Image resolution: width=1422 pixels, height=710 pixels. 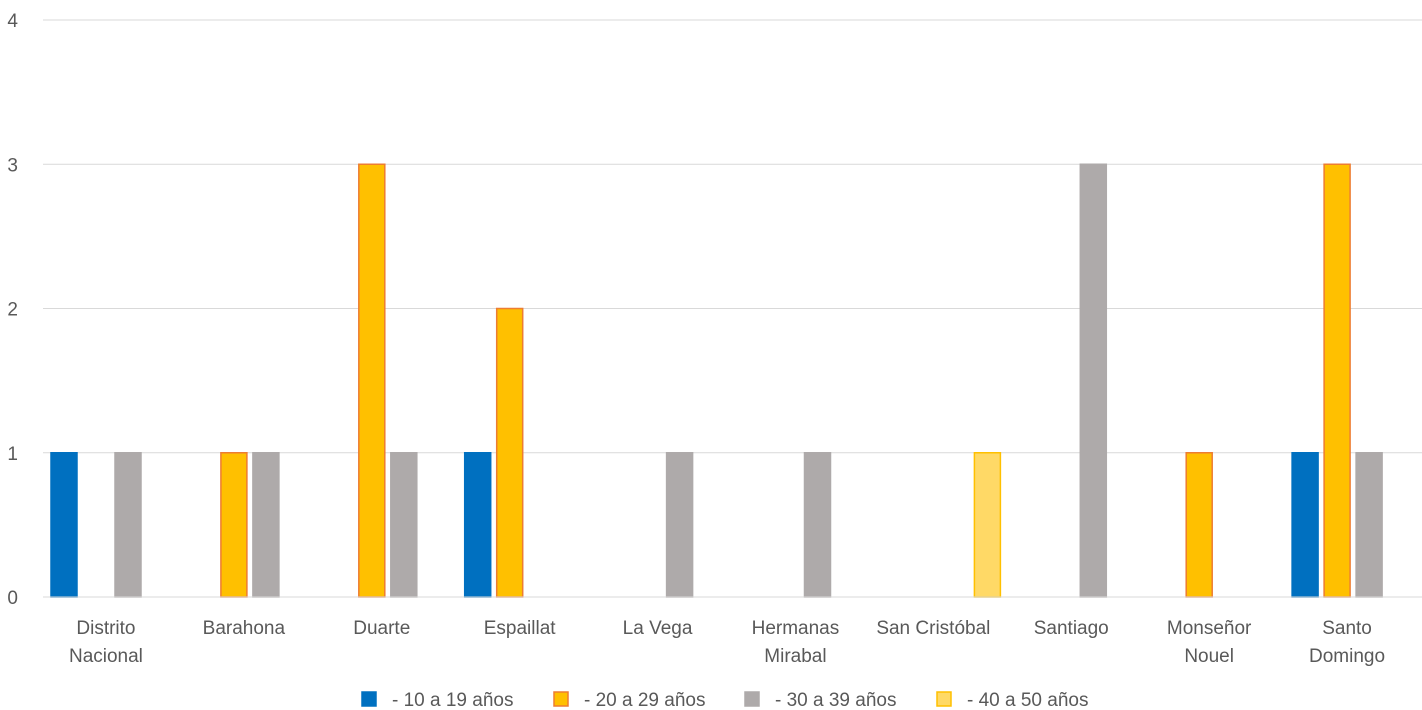 What do you see at coordinates (12, 21) in the screenshot?
I see `y-tick-label: 4` at bounding box center [12, 21].